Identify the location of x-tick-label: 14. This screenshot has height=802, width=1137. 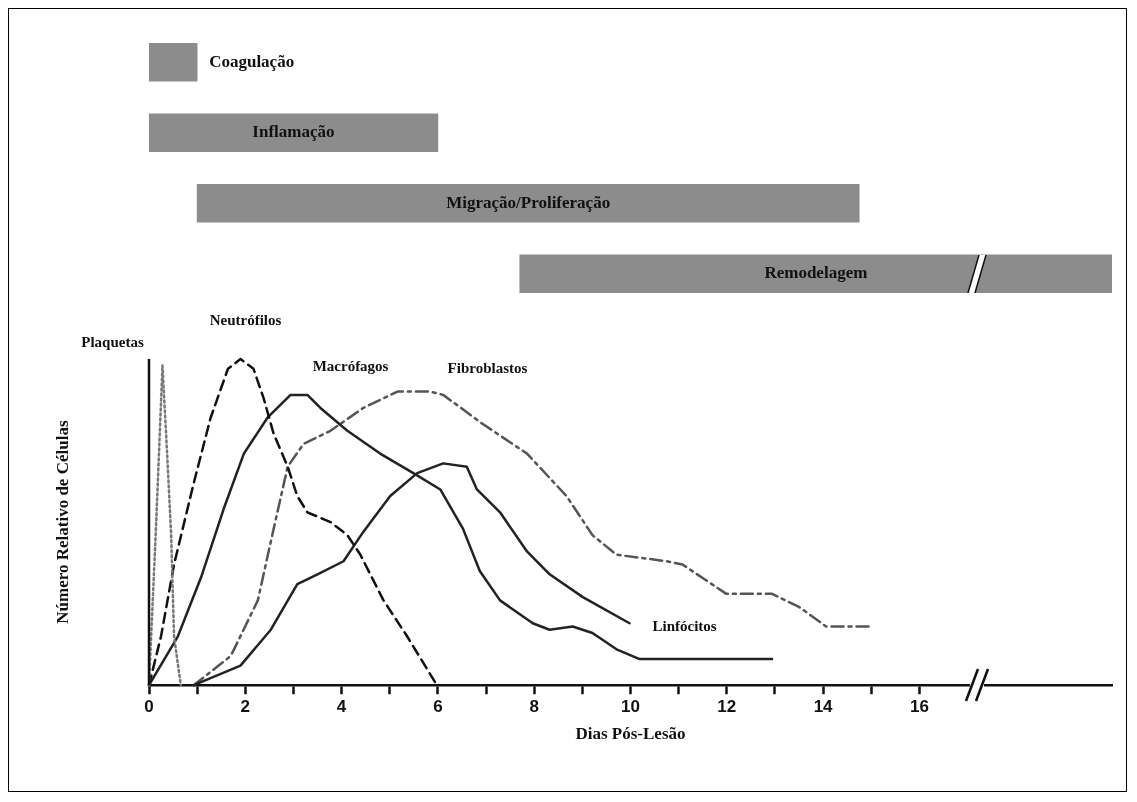
(823, 707).